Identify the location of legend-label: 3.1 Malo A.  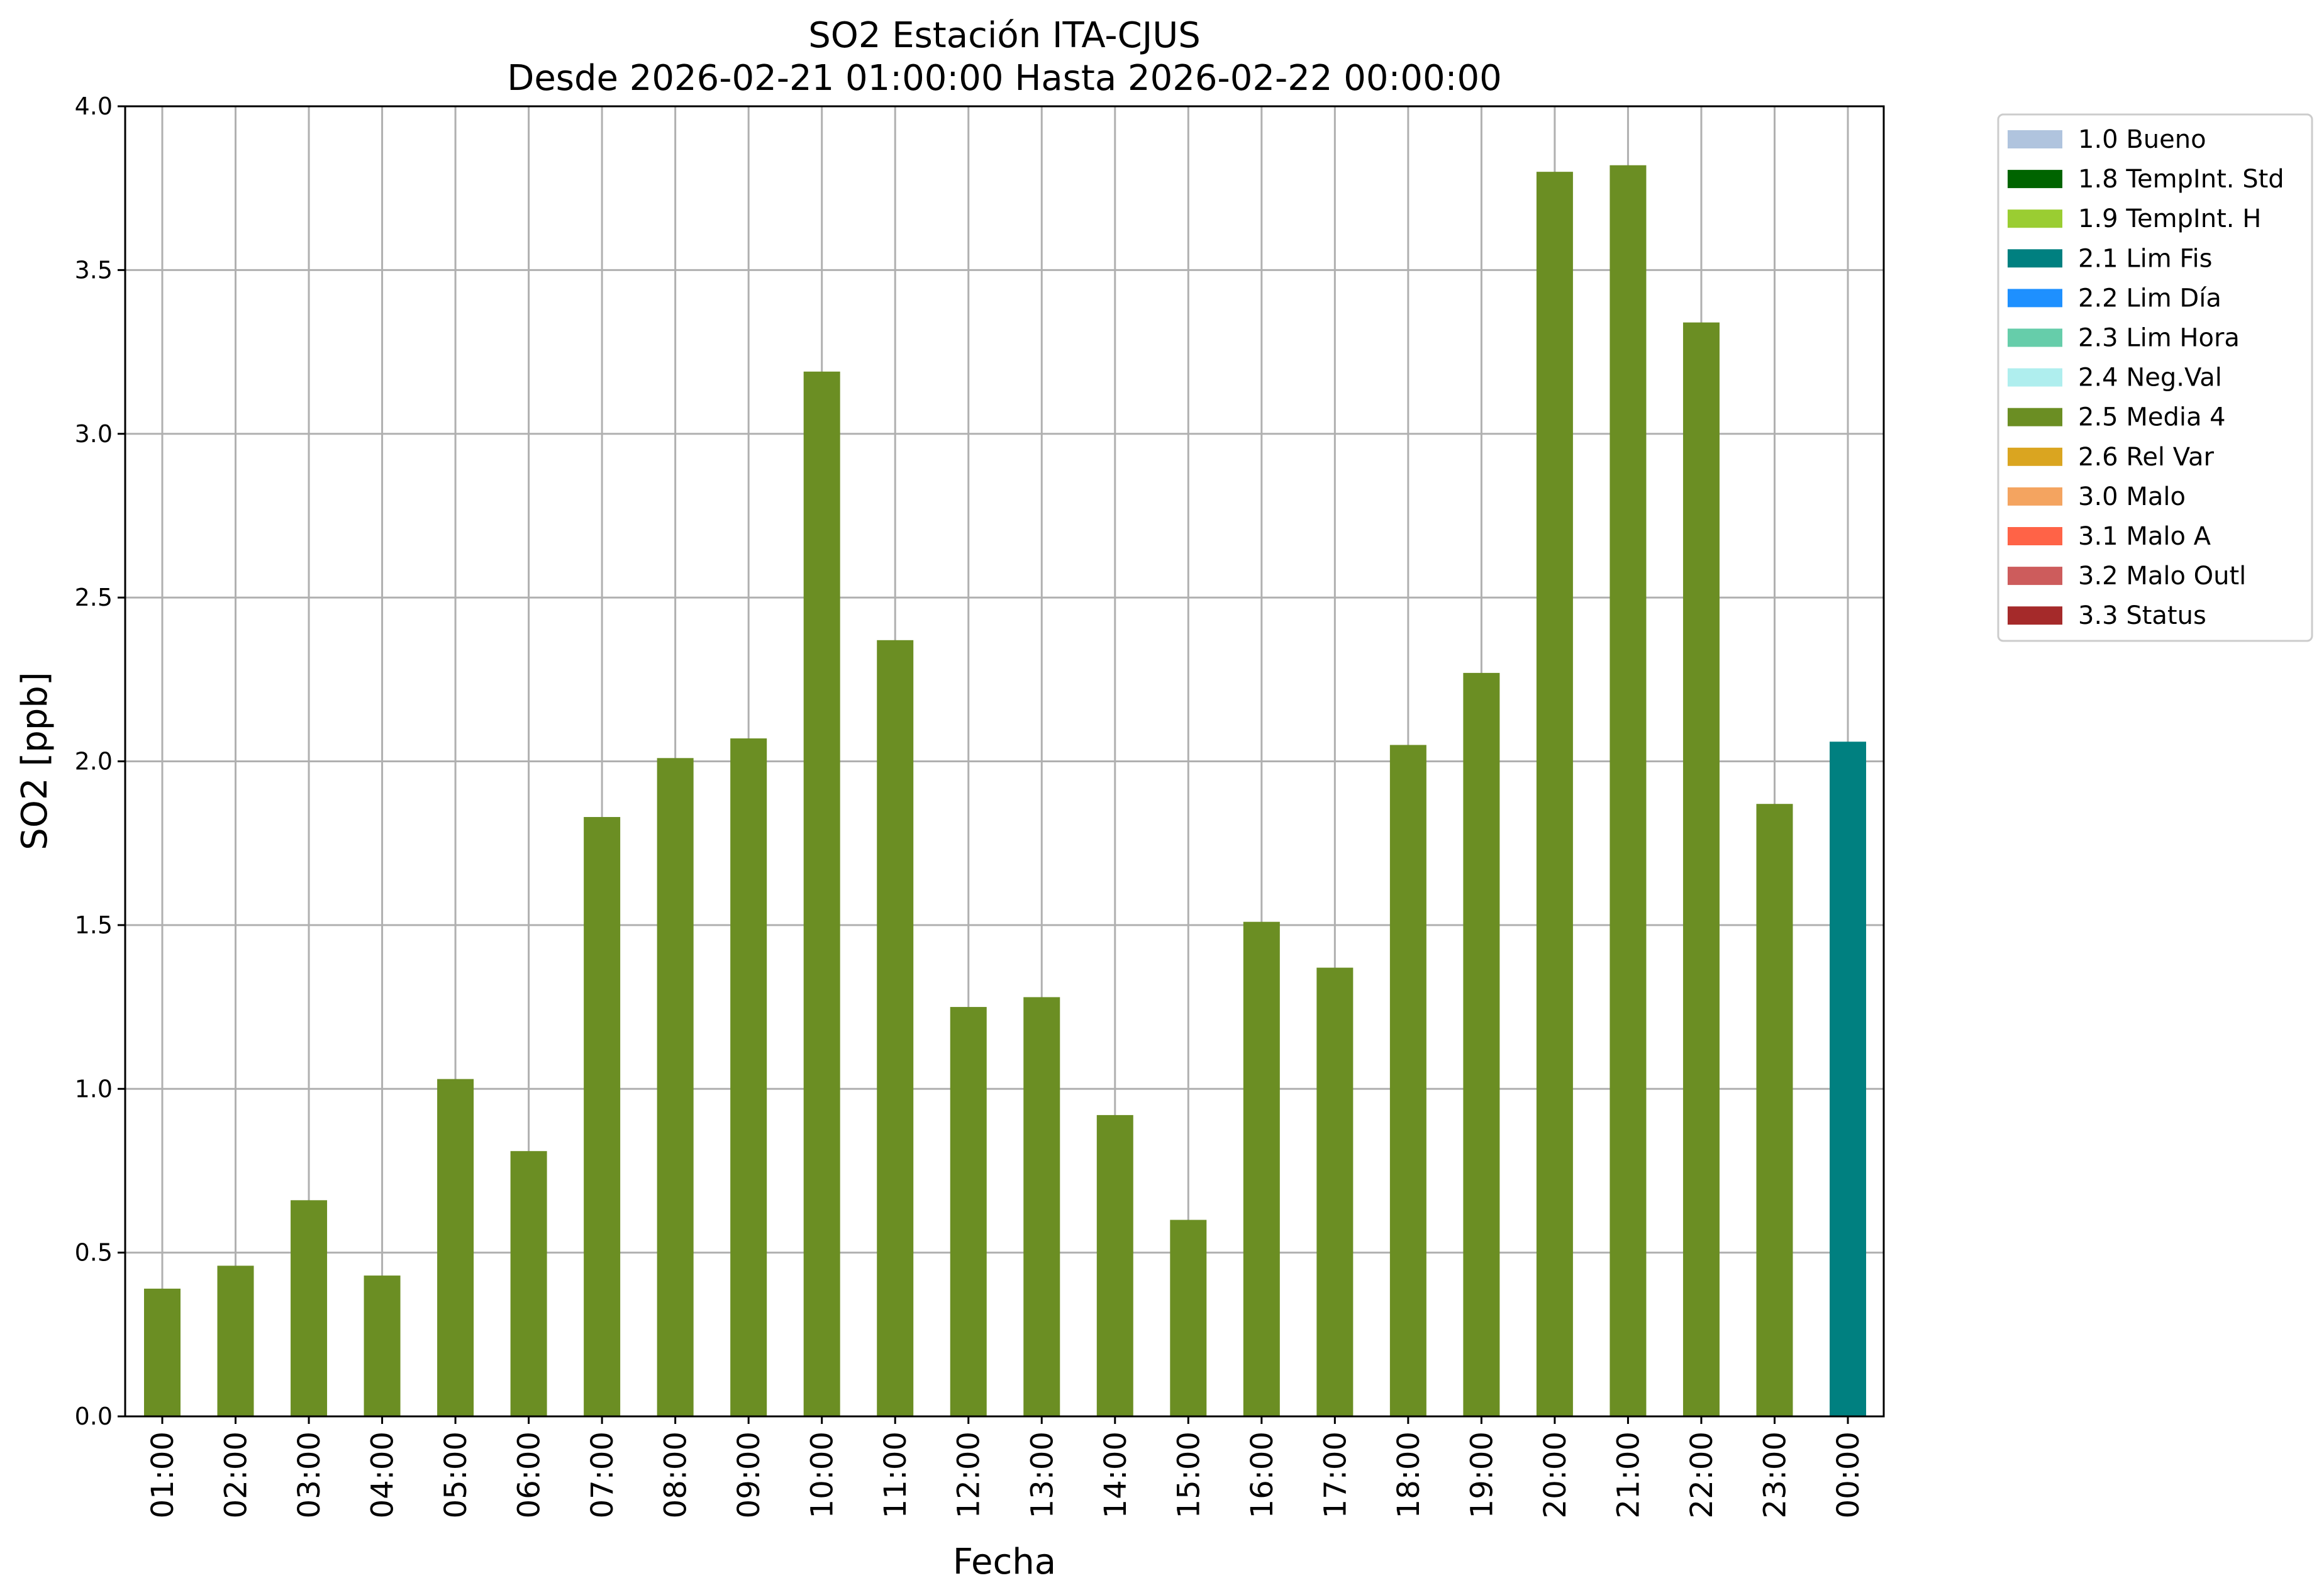
(2144, 536).